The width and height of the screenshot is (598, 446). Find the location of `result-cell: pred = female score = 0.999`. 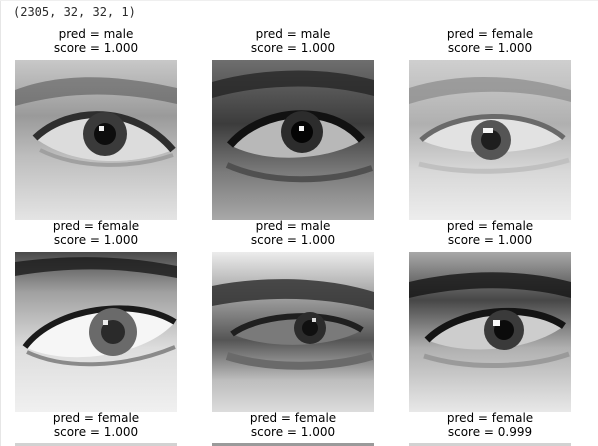

result-cell: pred = female score = 0.999 is located at coordinates (490, 425).